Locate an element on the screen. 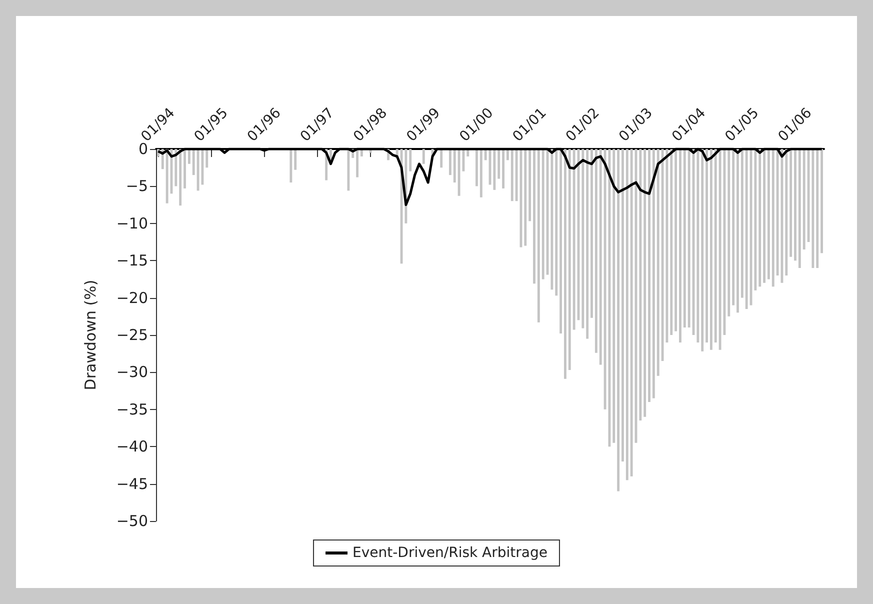 This screenshot has width=873, height=604. y-tick-label: −5 is located at coordinates (137, 186).